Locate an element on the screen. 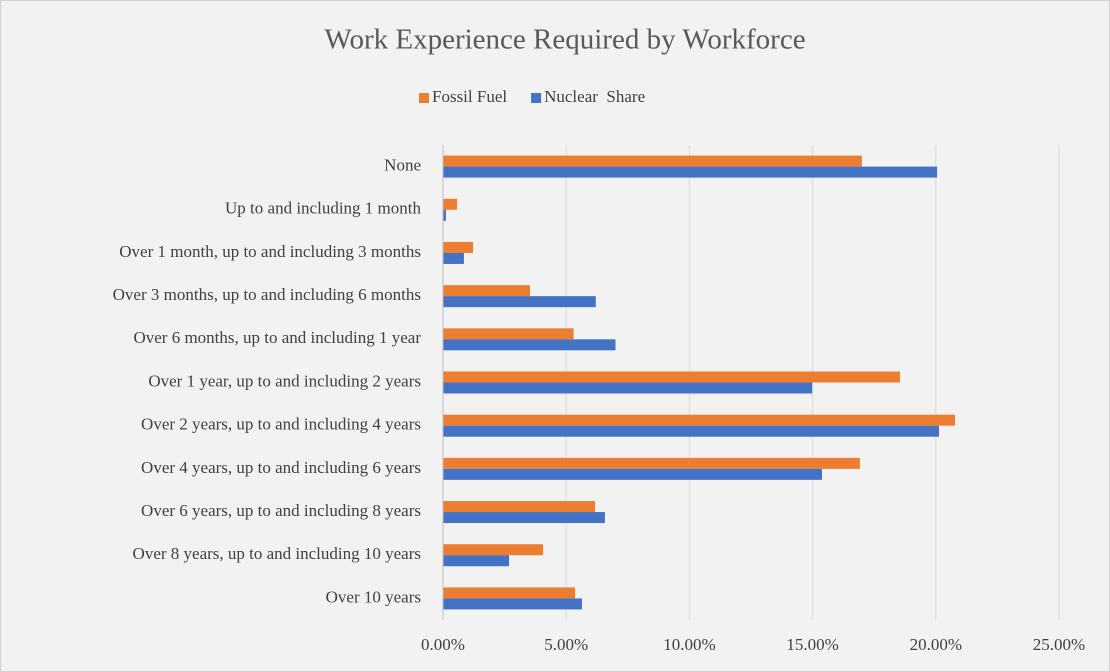 This screenshot has width=1110, height=672. x-tick-label: 20.00% is located at coordinates (936, 644).